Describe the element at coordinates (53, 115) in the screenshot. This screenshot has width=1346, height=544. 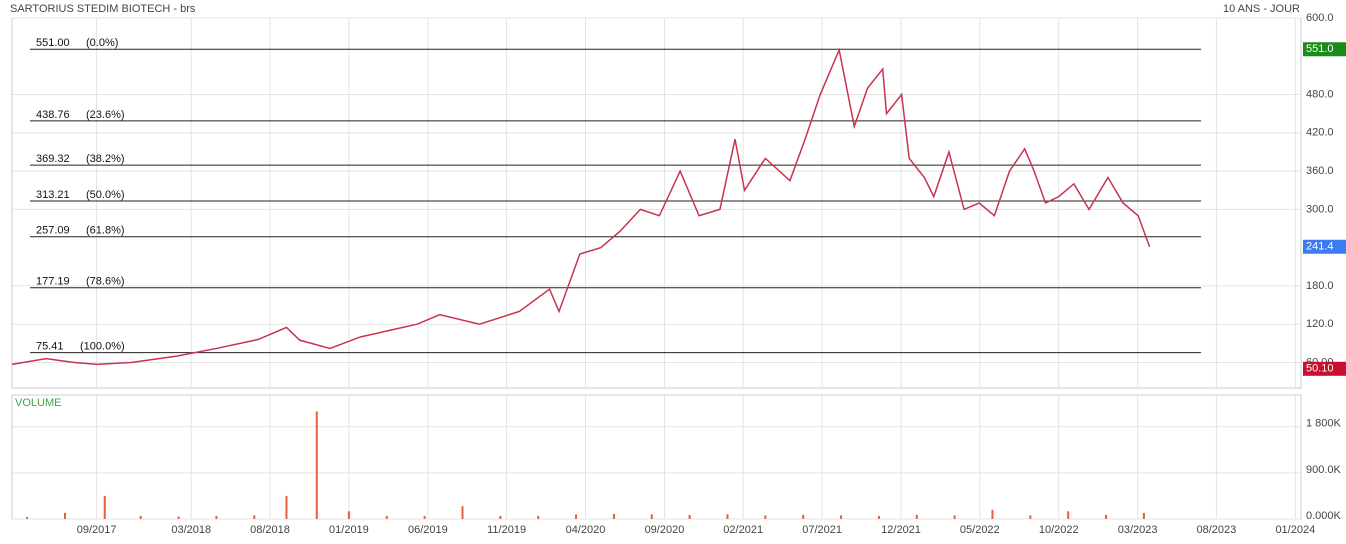
I see `fib-value: 438.76` at that location.